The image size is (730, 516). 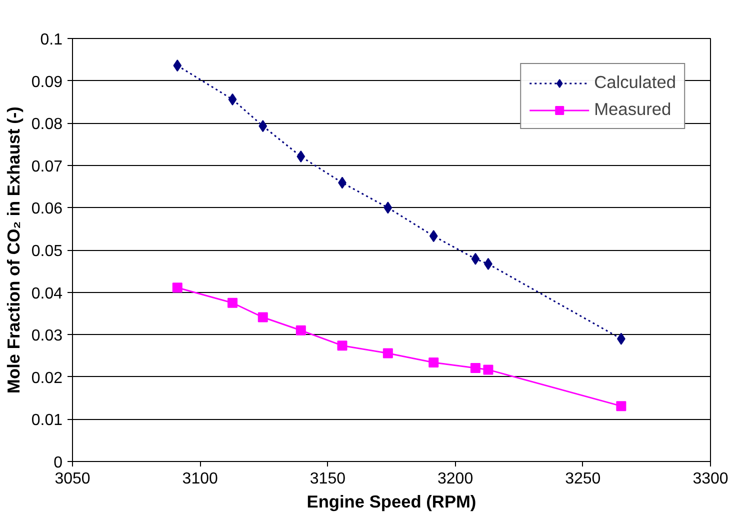 I want to click on legend-label: Measured, so click(x=633, y=109).